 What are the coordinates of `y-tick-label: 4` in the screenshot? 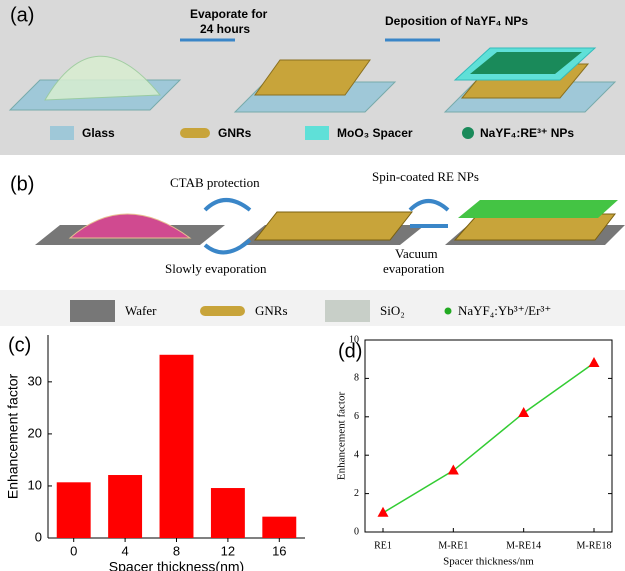 It's located at (356, 454).